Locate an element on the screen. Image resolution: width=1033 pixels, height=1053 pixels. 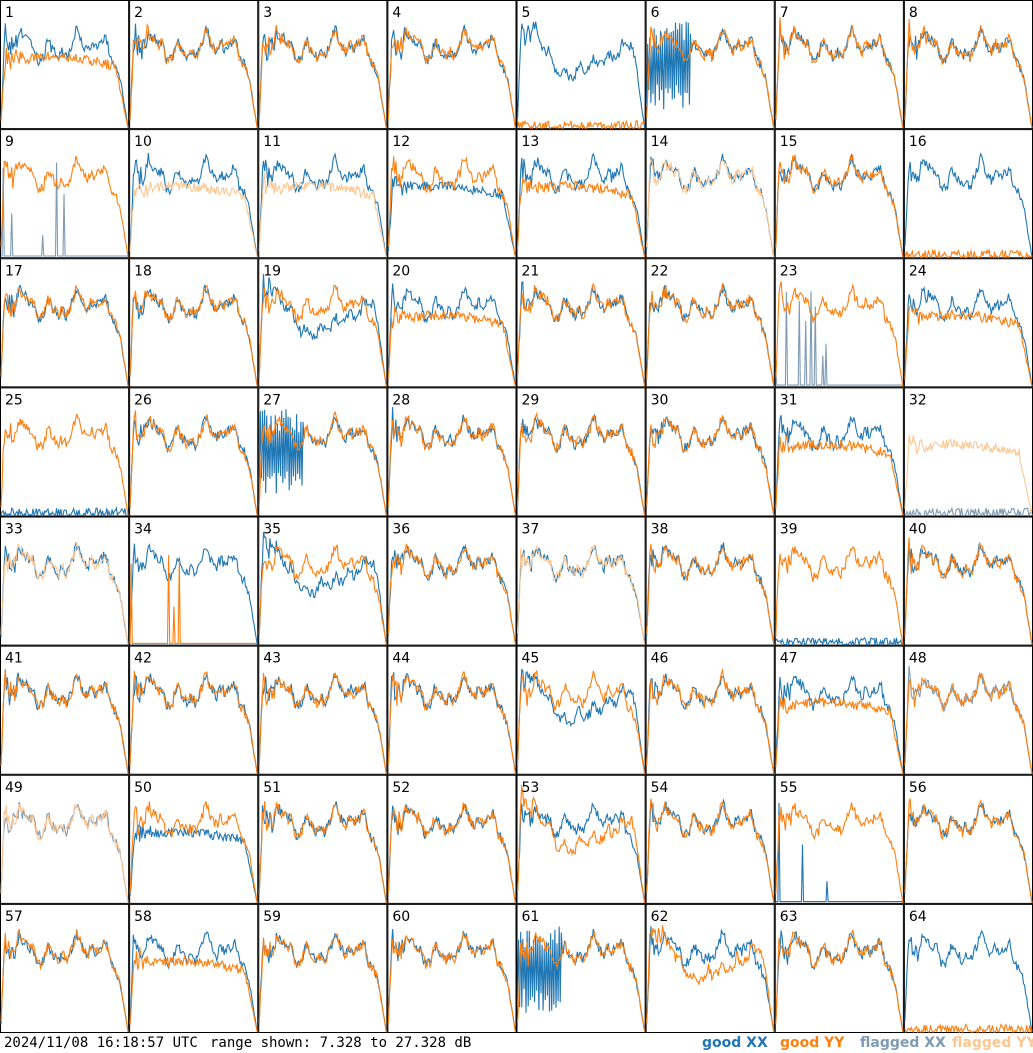
panel-36: 36 is located at coordinates (452, 581).